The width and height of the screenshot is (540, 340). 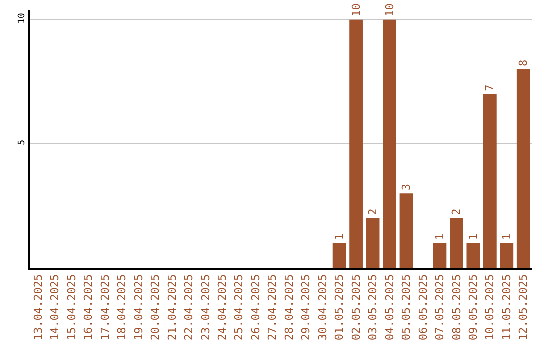 I want to click on x-tick-label: 23.04.2025, so click(x=205, y=307).